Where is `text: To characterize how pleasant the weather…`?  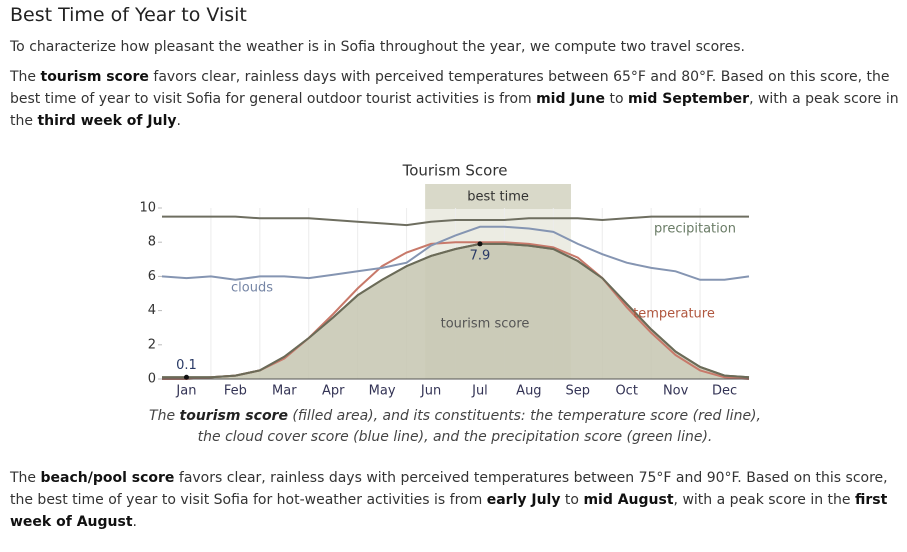
text: To characterize how pleasant the weather… is located at coordinates (377, 47).